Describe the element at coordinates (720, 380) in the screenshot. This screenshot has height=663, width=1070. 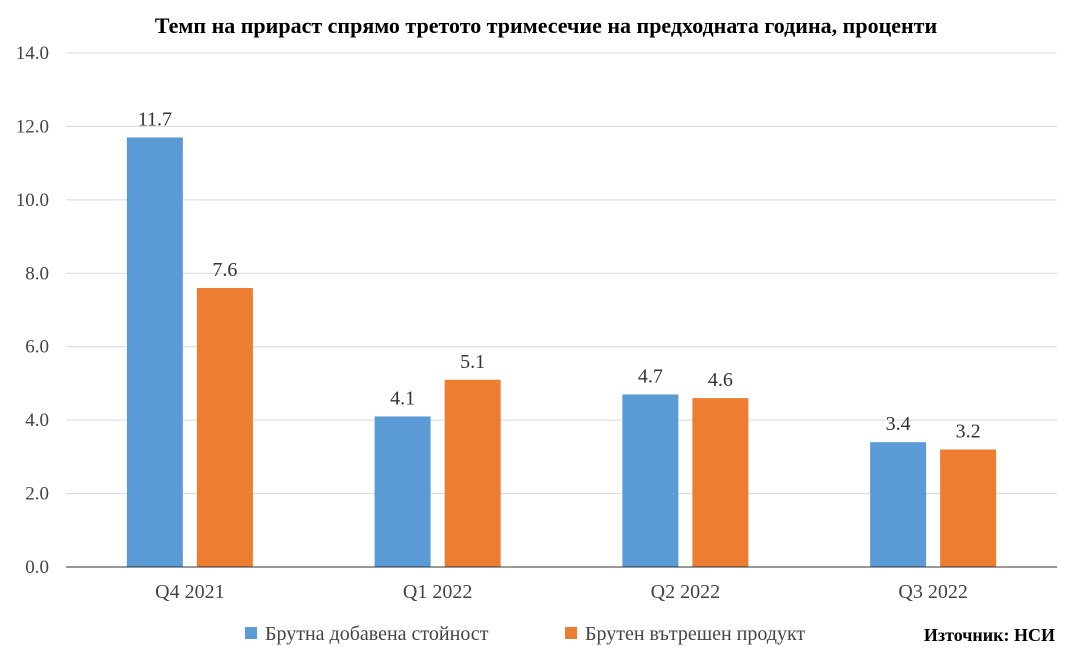
I see `data-label: 4.6` at that location.